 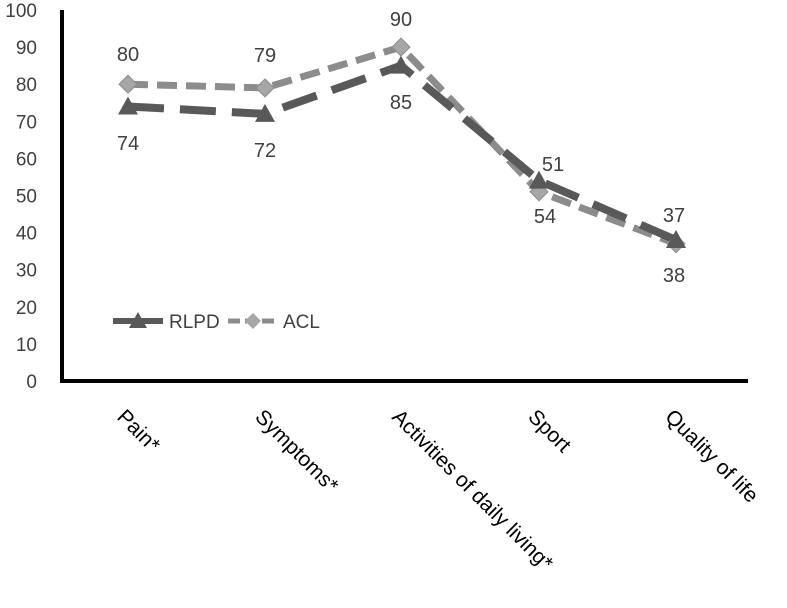 I want to click on legend-label: RLPD, so click(x=194, y=322).